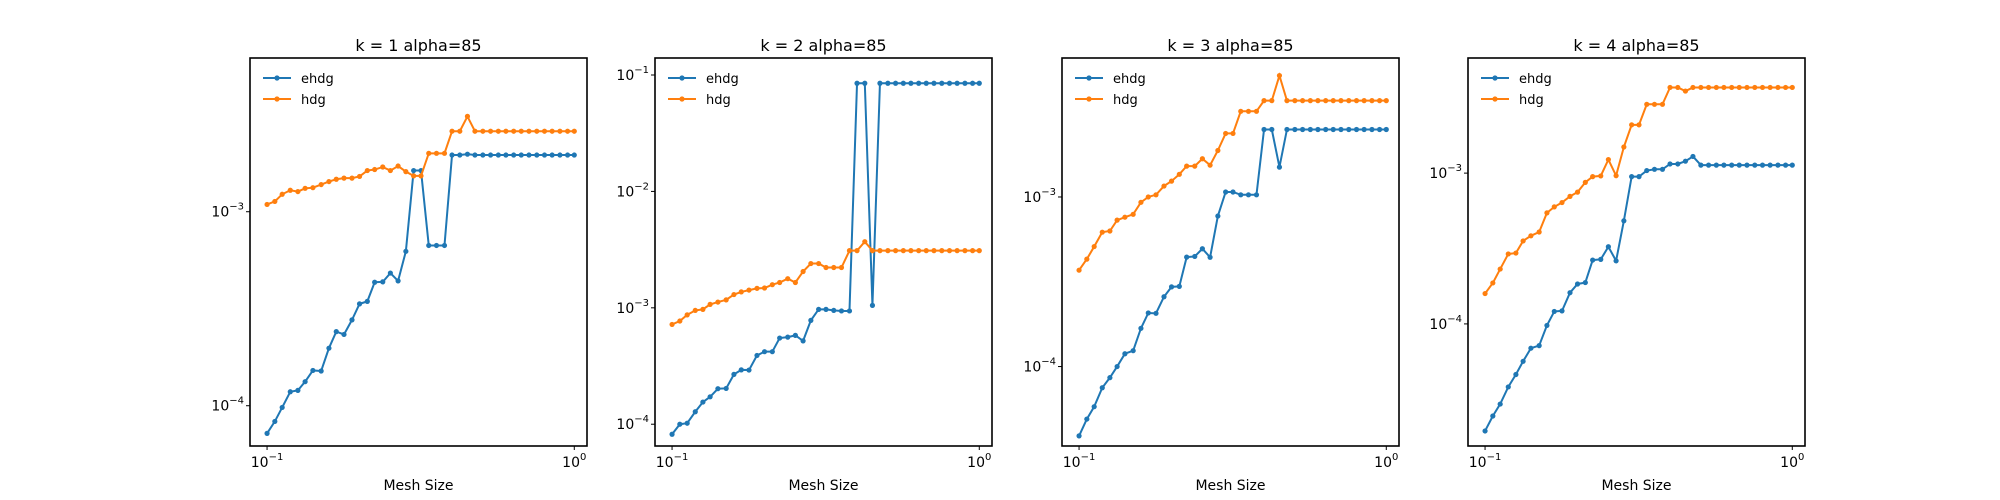  I want to click on x-axis-label: Mesh Size, so click(823, 486).